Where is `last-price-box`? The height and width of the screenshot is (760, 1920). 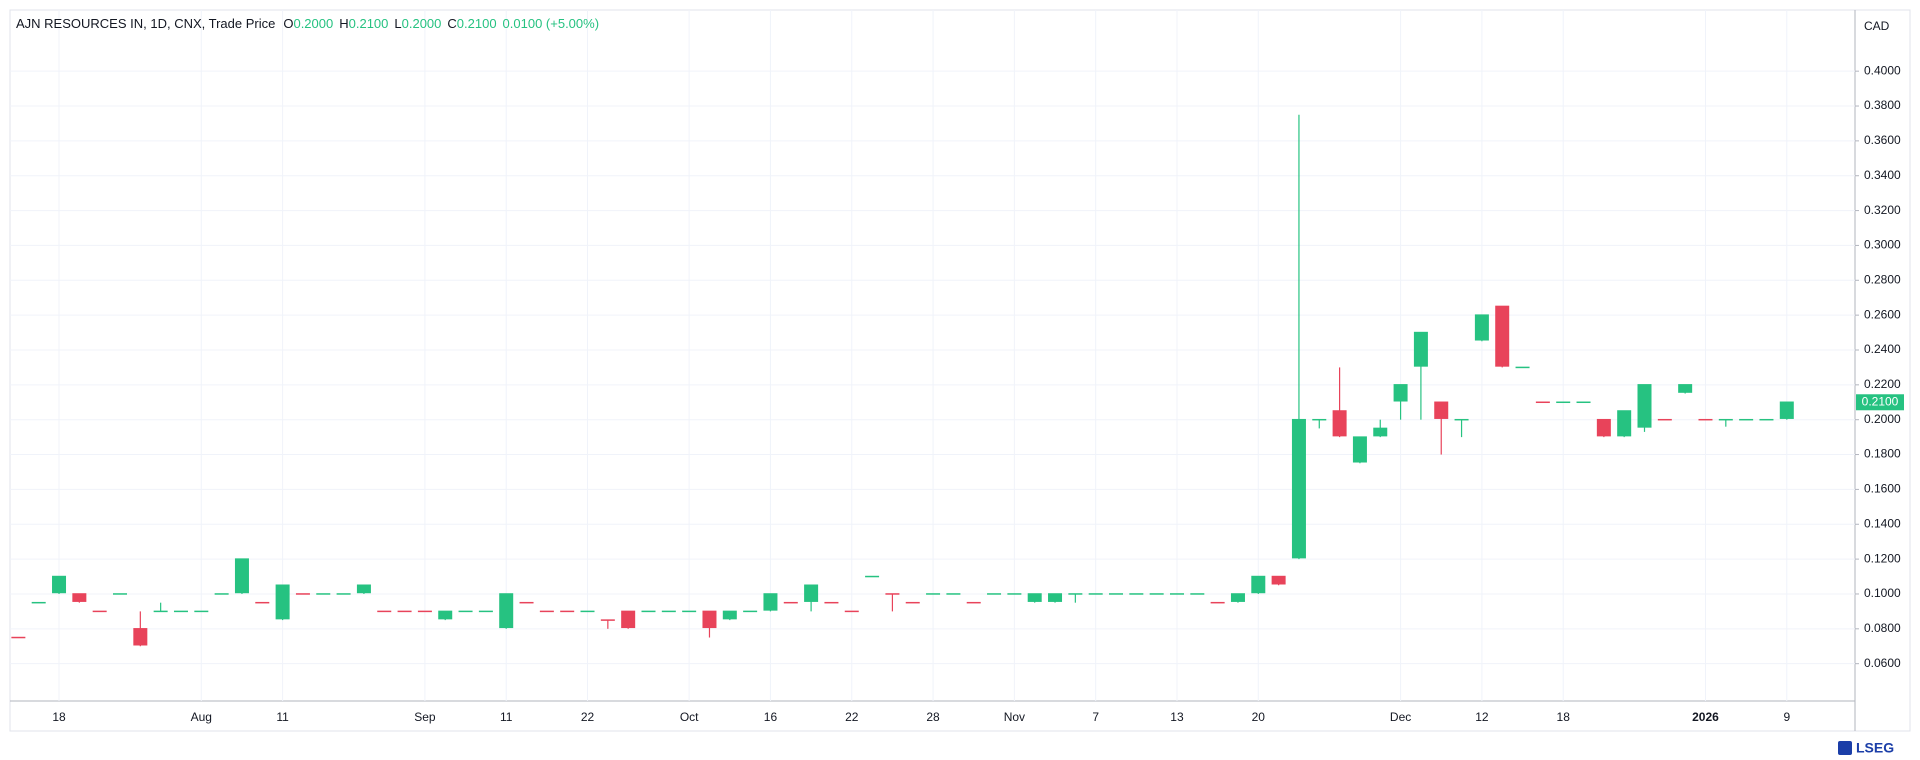 last-price-box is located at coordinates (1880, 402).